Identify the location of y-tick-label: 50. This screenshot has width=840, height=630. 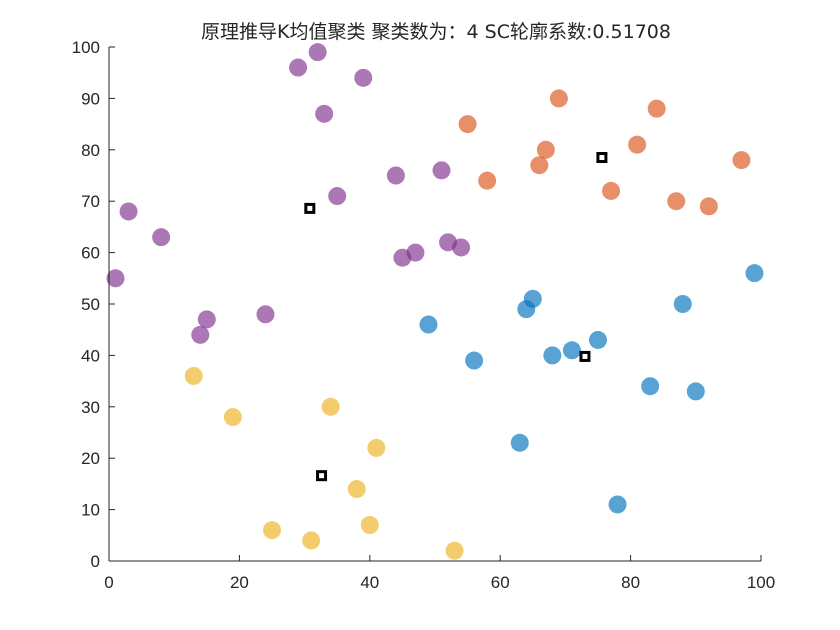
(90, 304).